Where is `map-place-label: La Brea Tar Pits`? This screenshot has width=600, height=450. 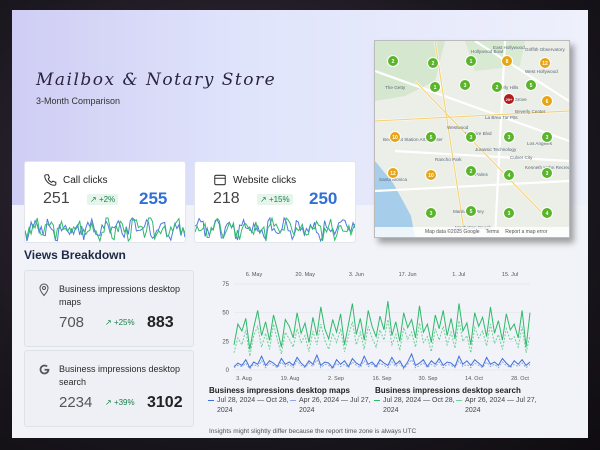 map-place-label: La Brea Tar Pits is located at coordinates (501, 117).